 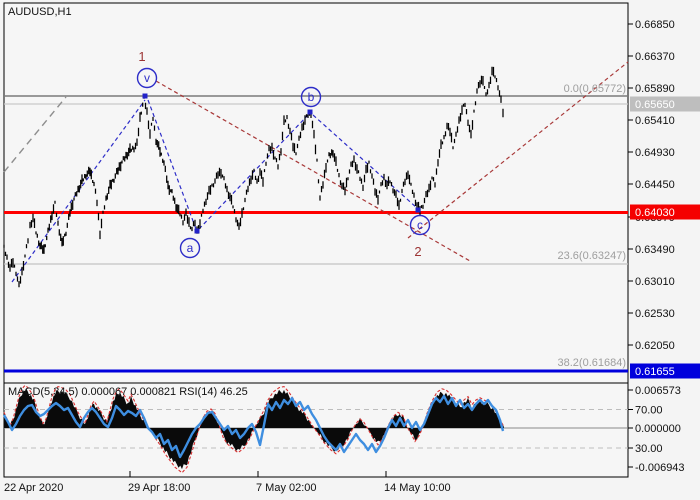 What do you see at coordinates (518, 150) in the screenshot?
I see `red-ascending-trendline` at bounding box center [518, 150].